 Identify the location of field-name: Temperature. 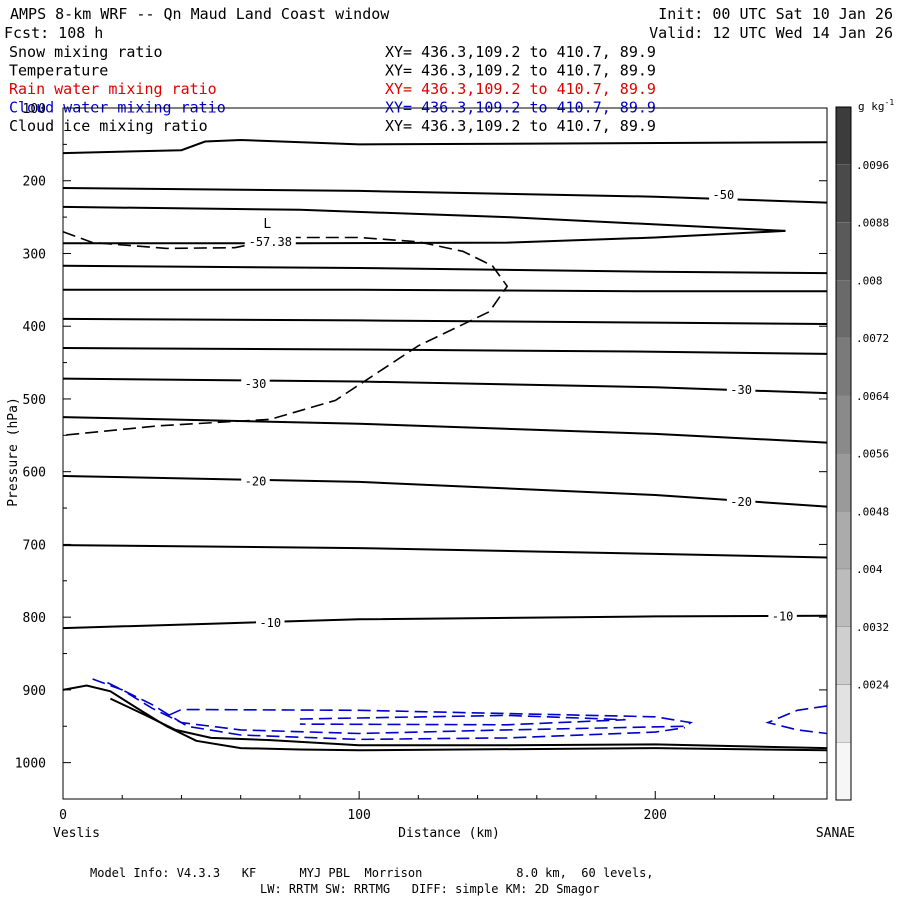
(58, 71).